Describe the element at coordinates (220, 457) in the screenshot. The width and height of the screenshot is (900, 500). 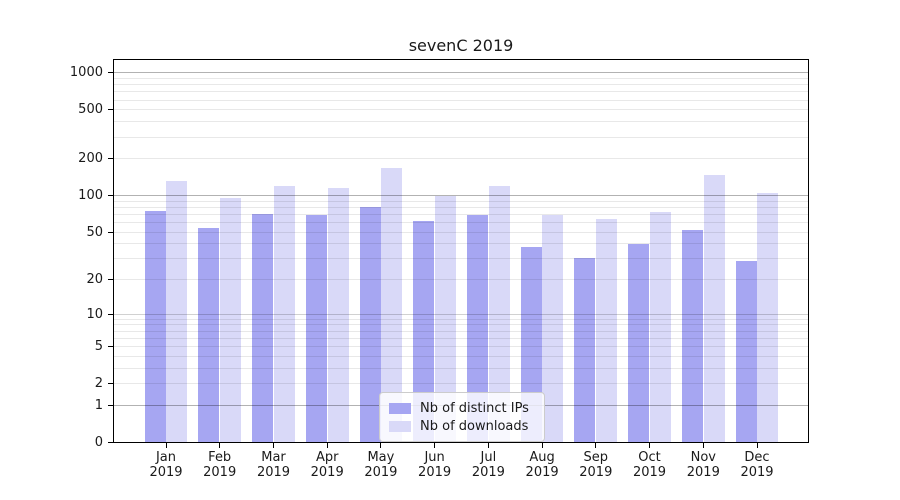
I see `x-tick-label-line: Feb` at that location.